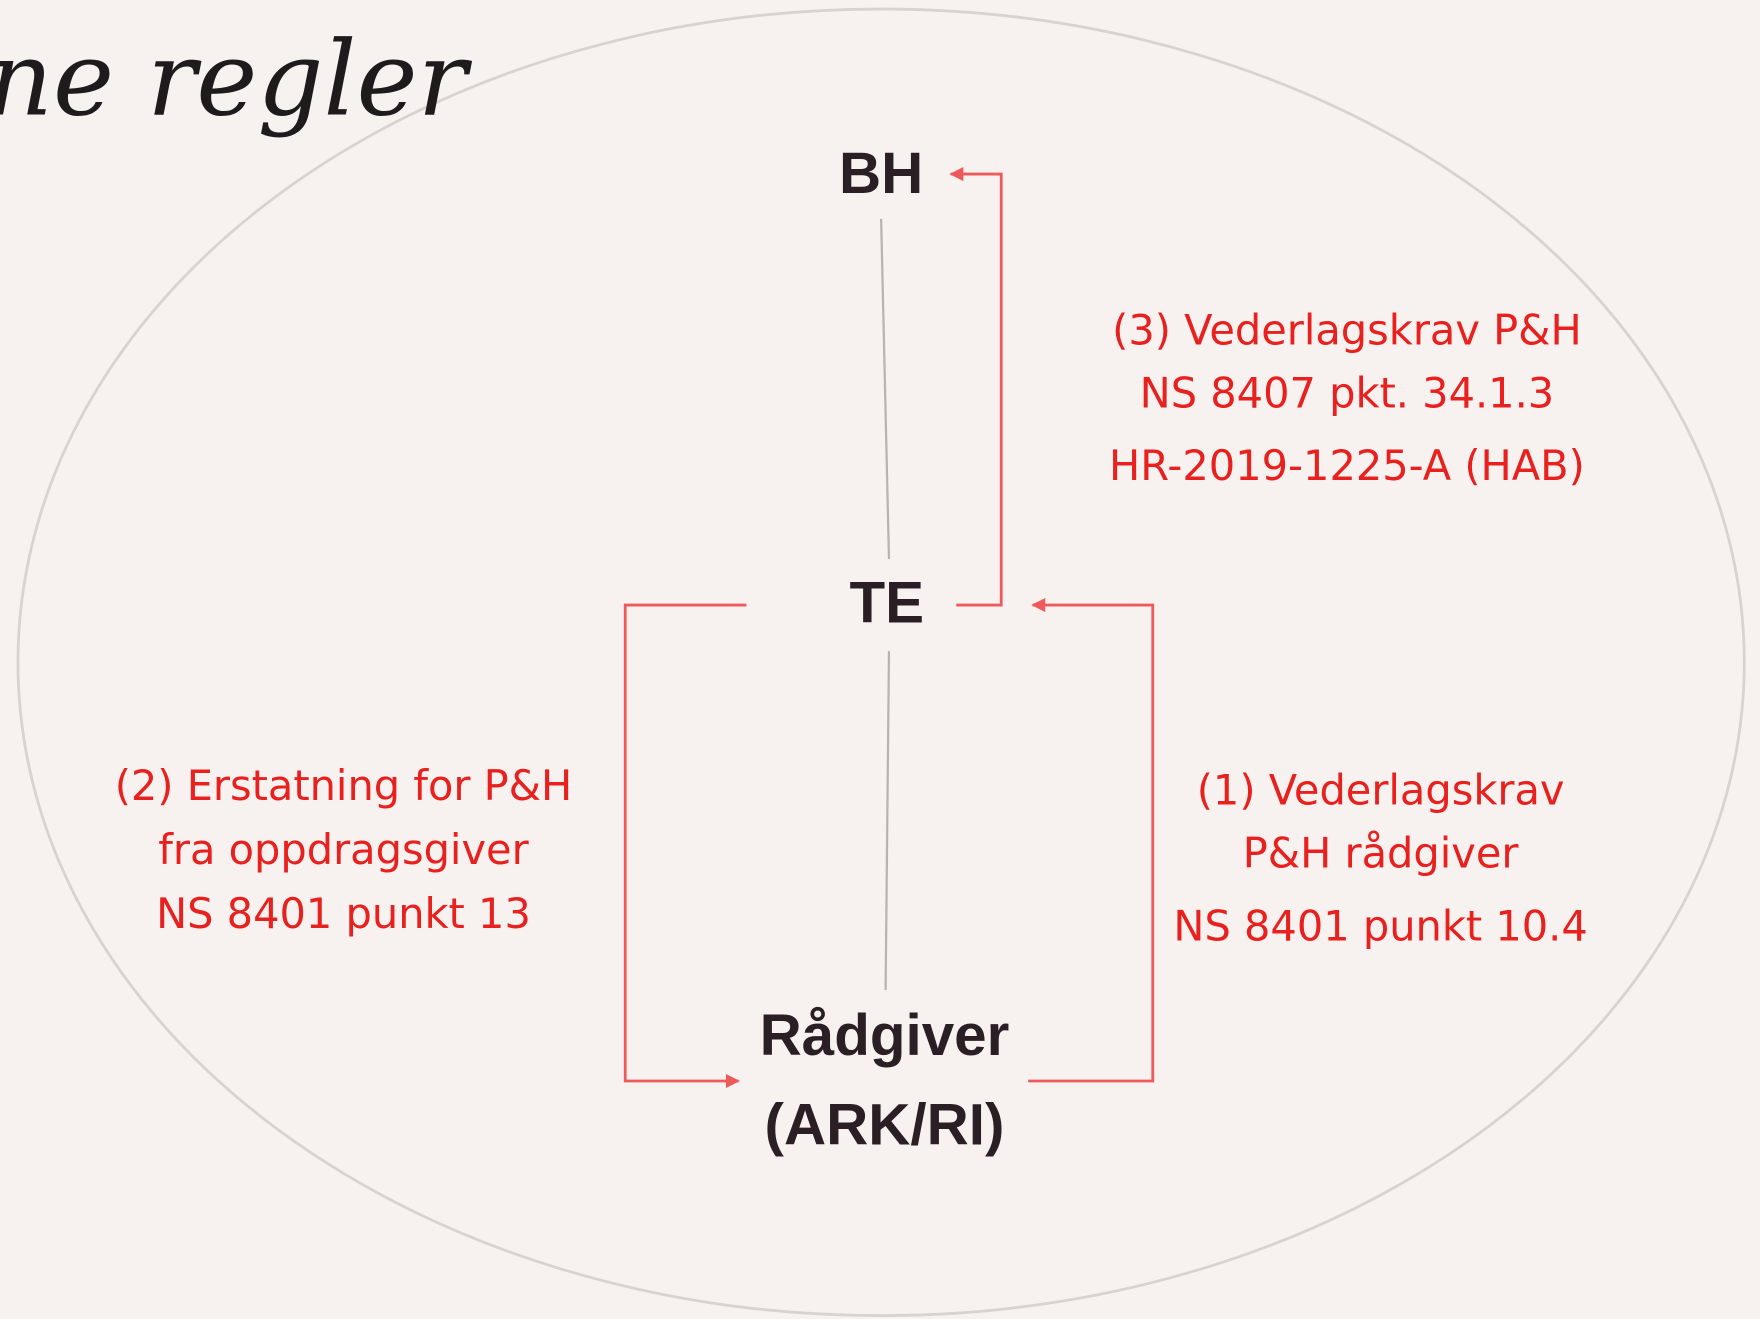  What do you see at coordinates (343, 913) in the screenshot?
I see `annotation: NS 8401 punkt 13` at bounding box center [343, 913].